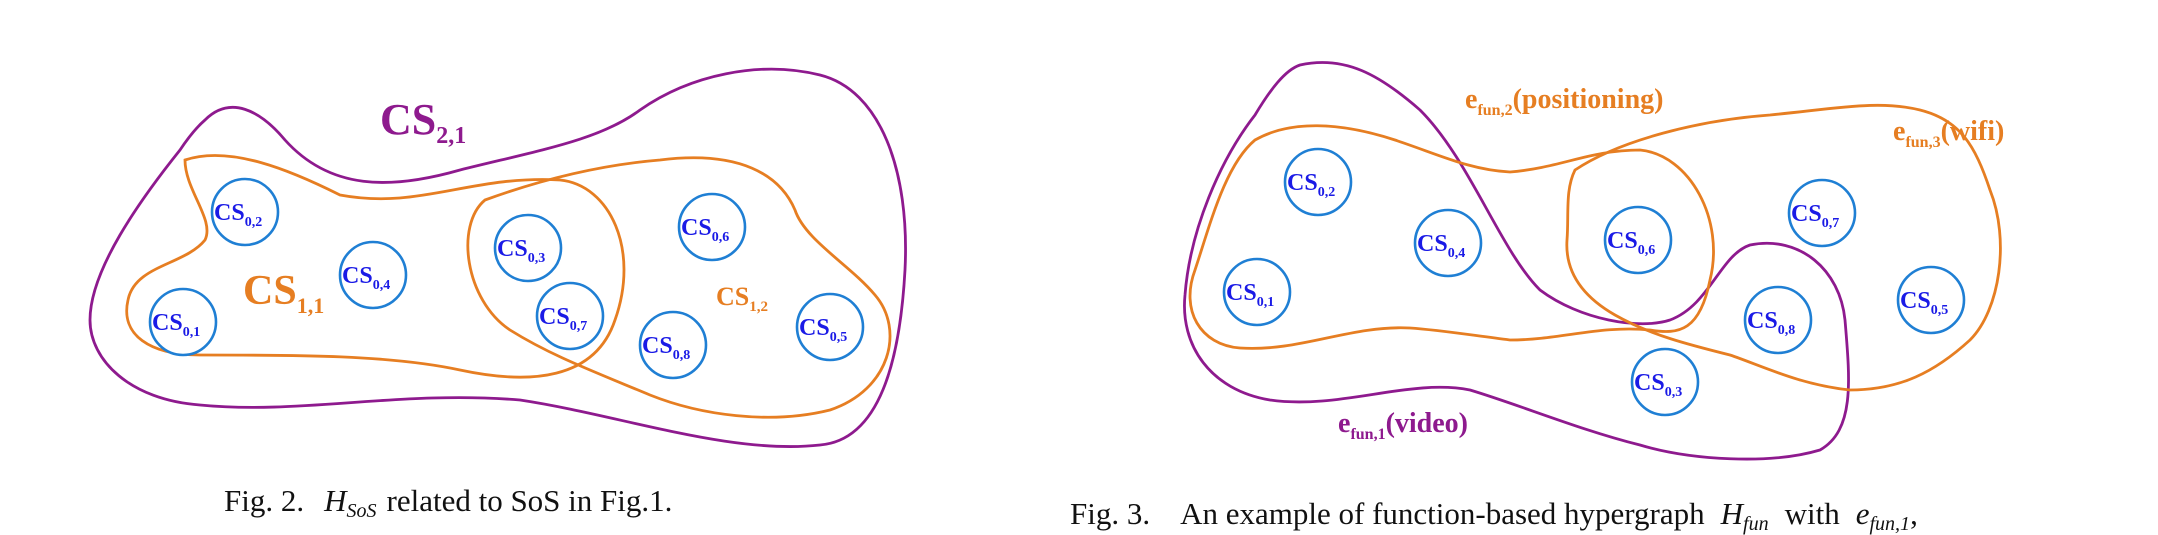  I want to click on fig3-node-cs05: CS0,5, so click(1931, 300).